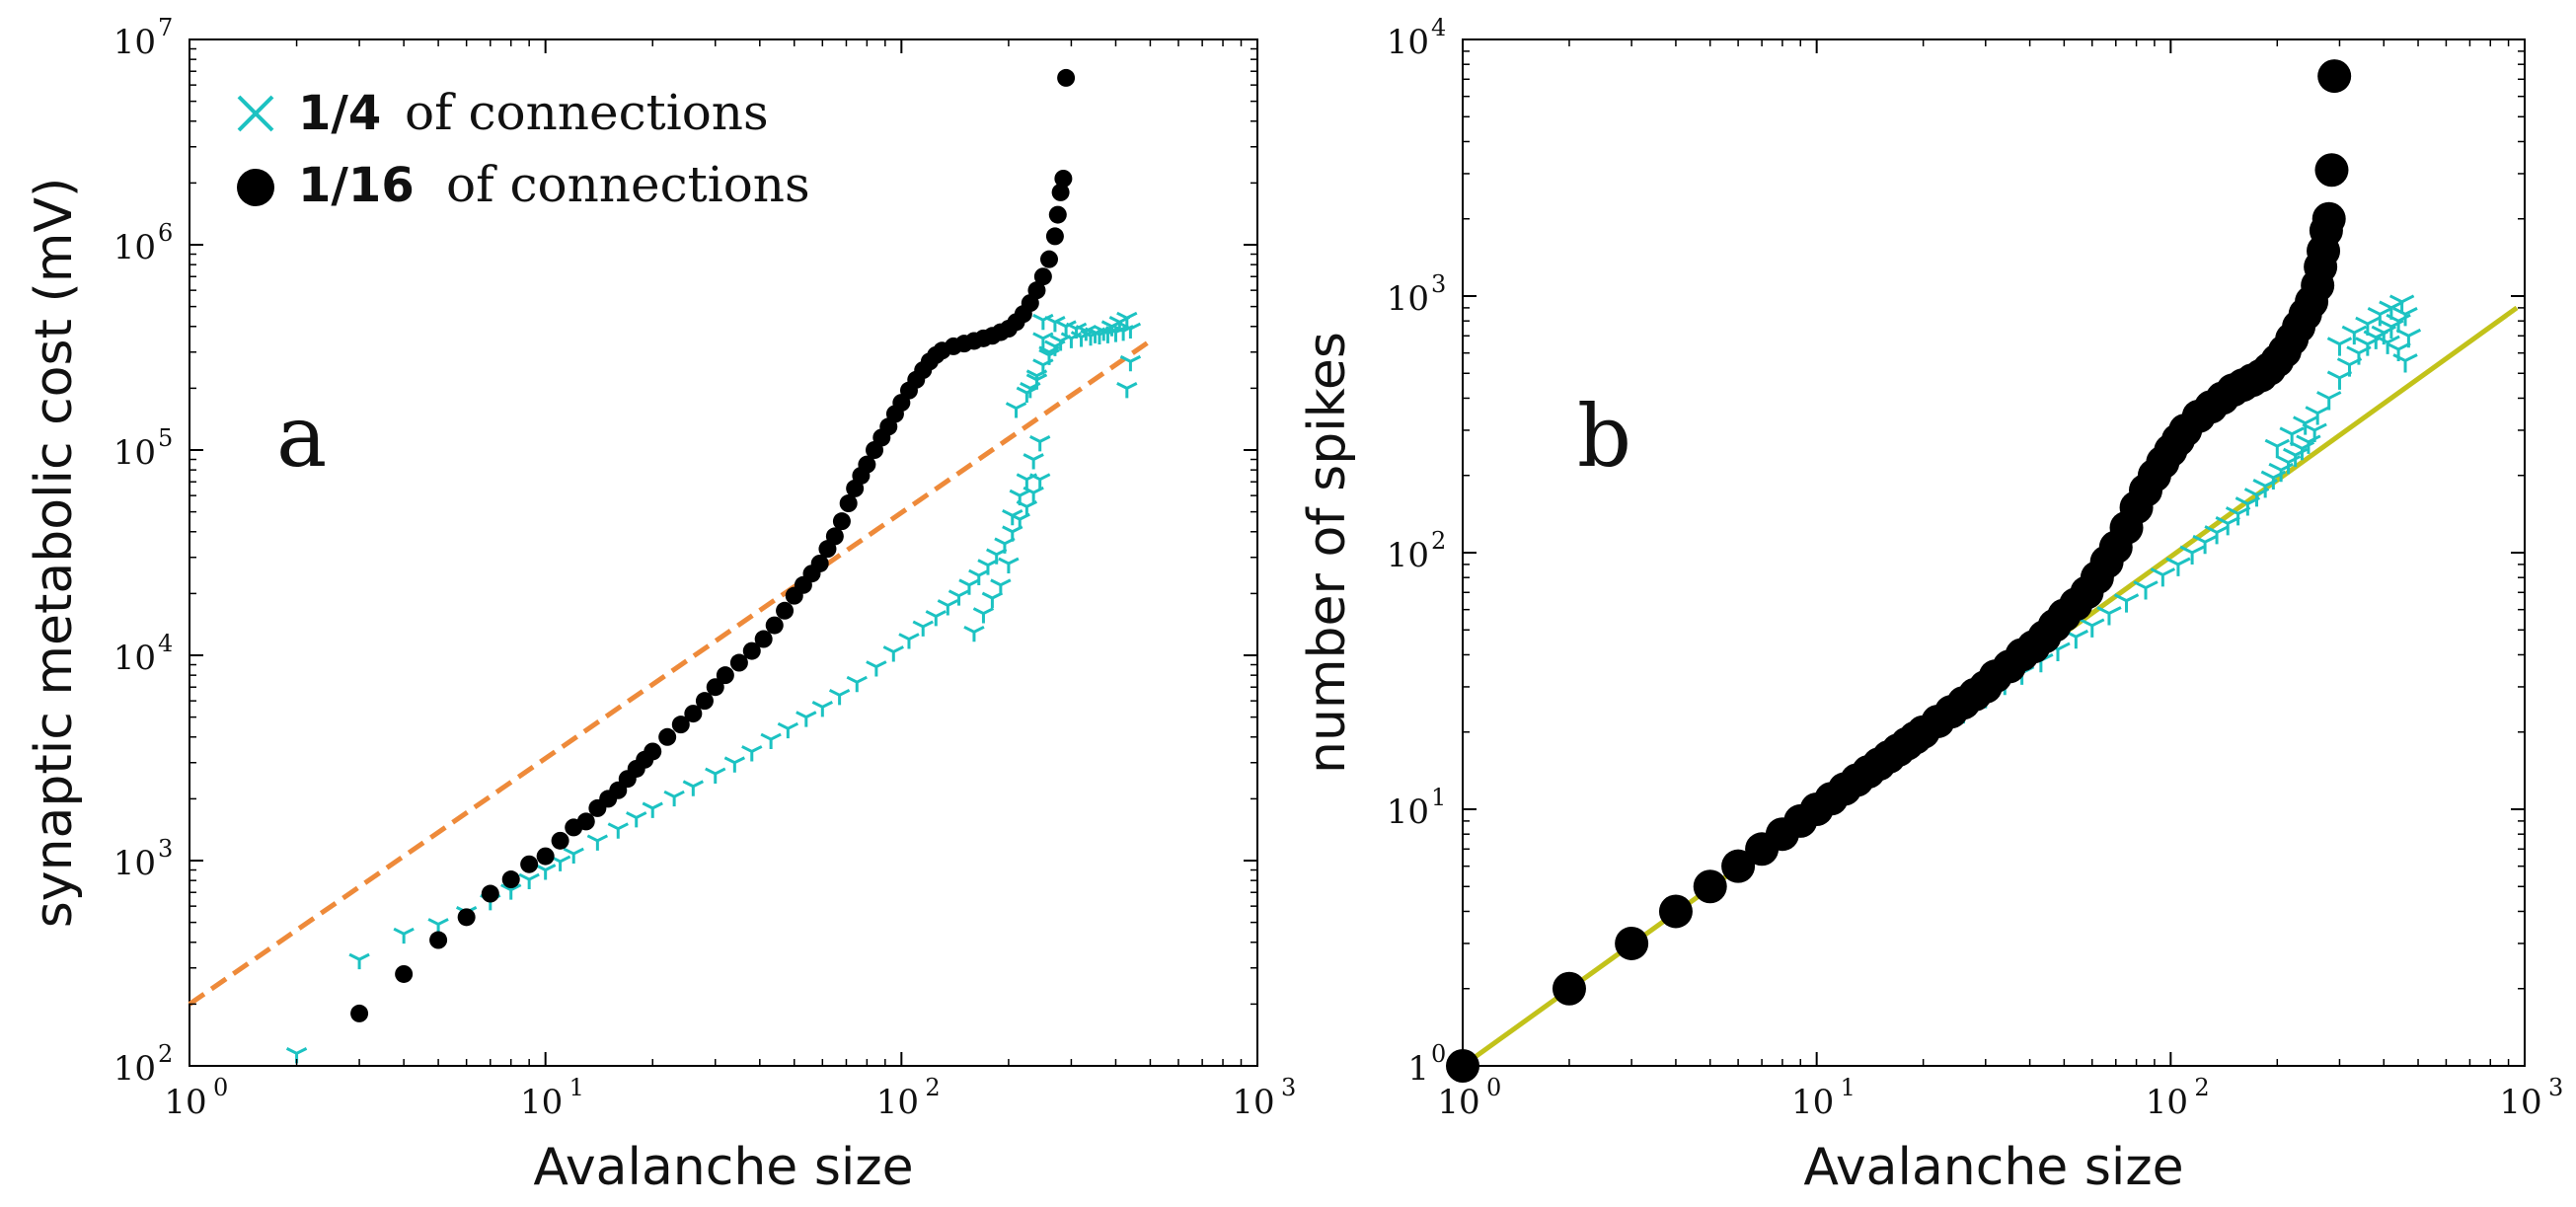 This screenshot has width=2576, height=1207. What do you see at coordinates (723, 1167) in the screenshot?
I see `panel-a-x-axis-label: Avalanche size` at bounding box center [723, 1167].